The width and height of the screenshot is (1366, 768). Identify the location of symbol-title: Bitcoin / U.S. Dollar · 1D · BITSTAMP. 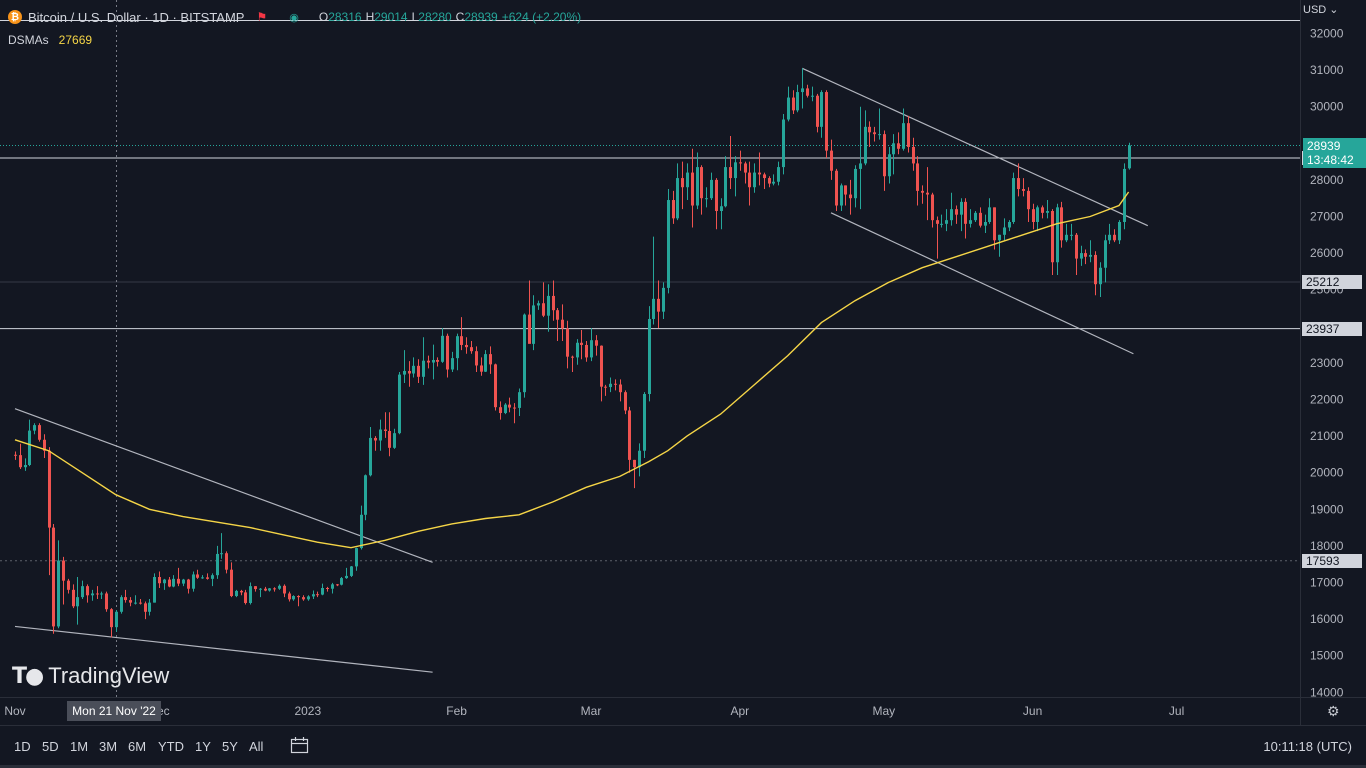
(136, 17).